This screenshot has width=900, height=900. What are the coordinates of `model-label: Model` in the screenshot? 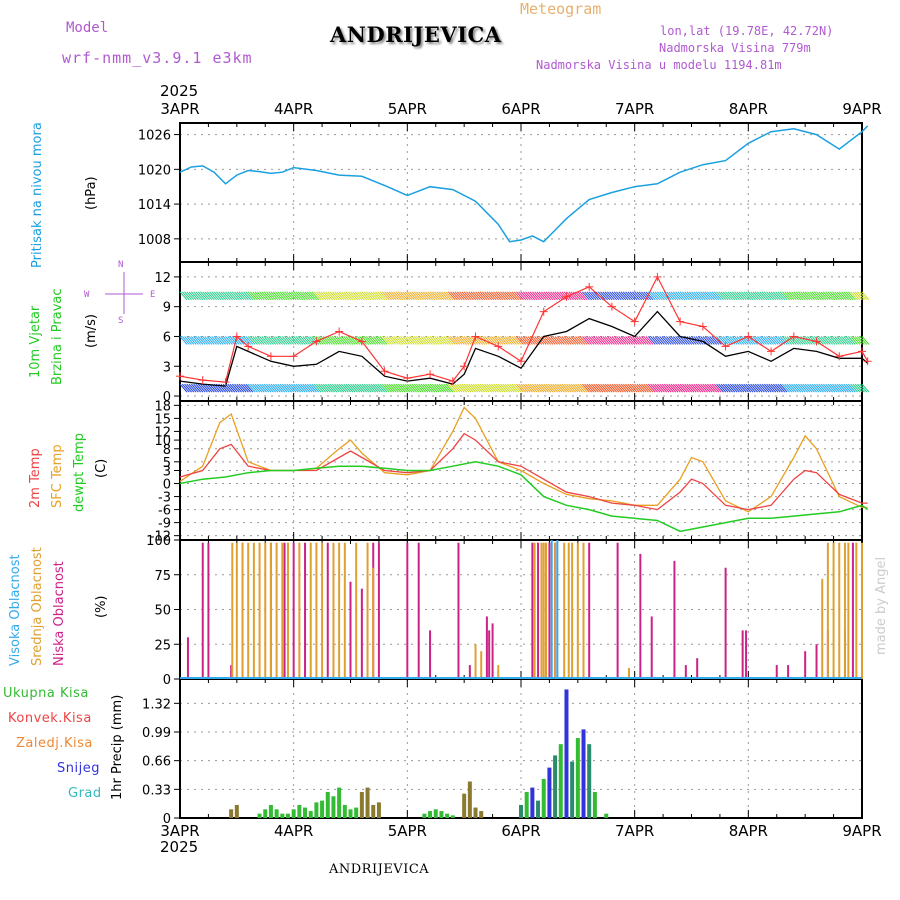 It's located at (87, 28).